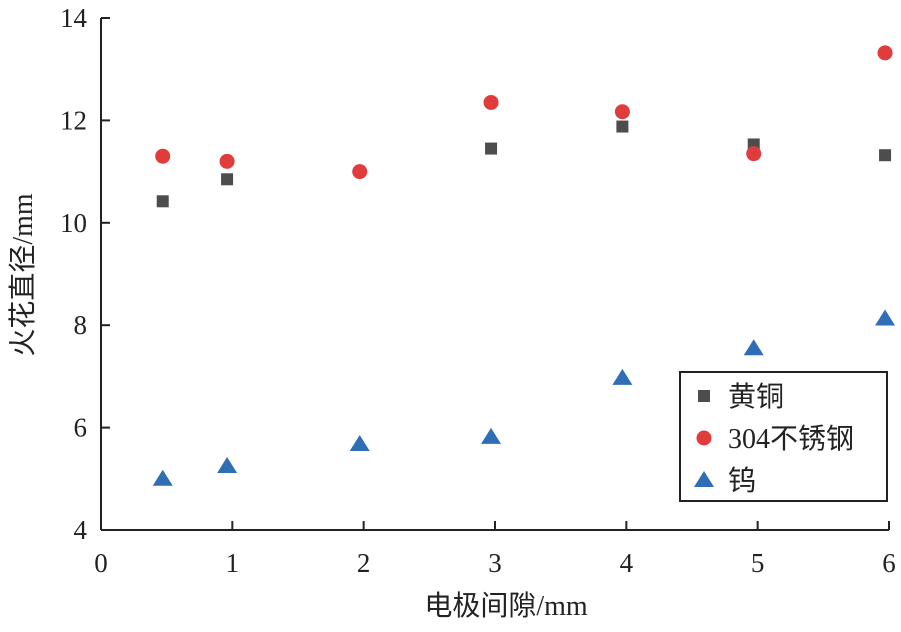 This screenshot has height=632, width=901. What do you see at coordinates (81, 530) in the screenshot?
I see `y-tick-label: 4` at bounding box center [81, 530].